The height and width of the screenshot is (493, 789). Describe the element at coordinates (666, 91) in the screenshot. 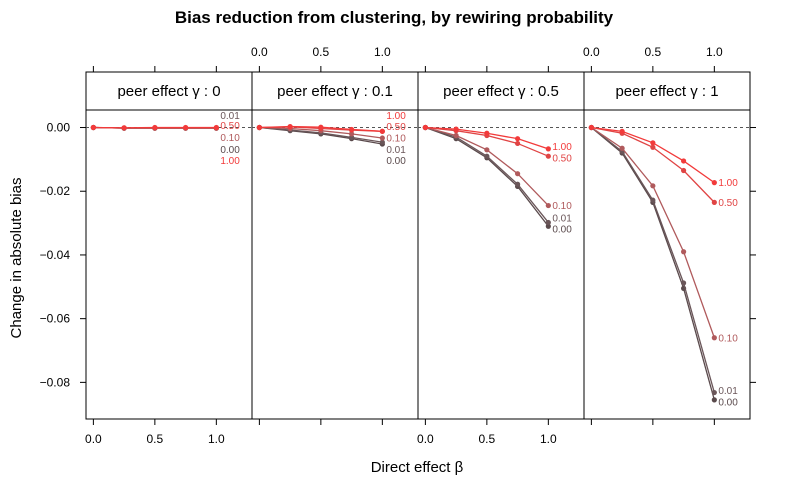

I see `panel-strip-label: peer effect γ : 1` at that location.